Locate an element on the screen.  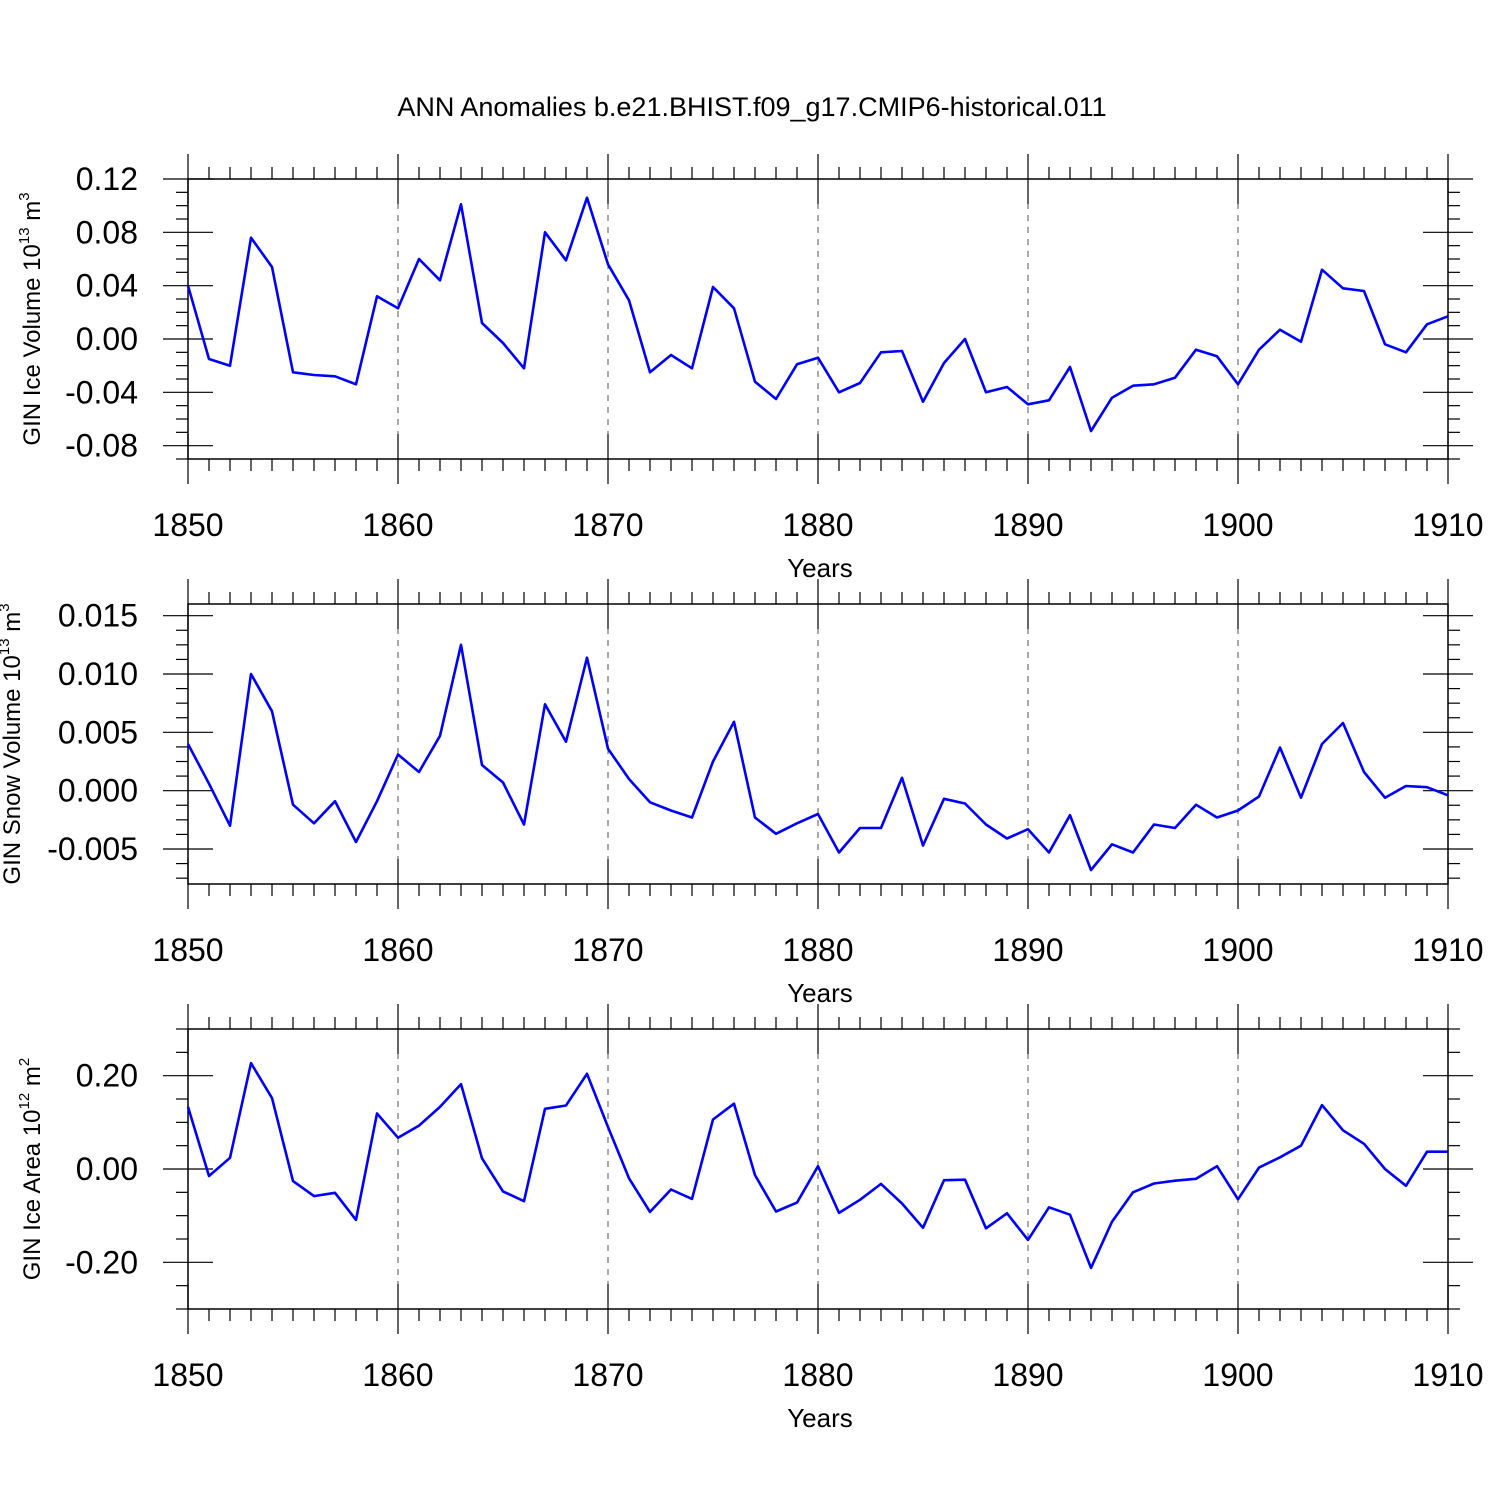
y-axis-title-main: GIN Ice Area 10 is located at coordinates (32, 1194).